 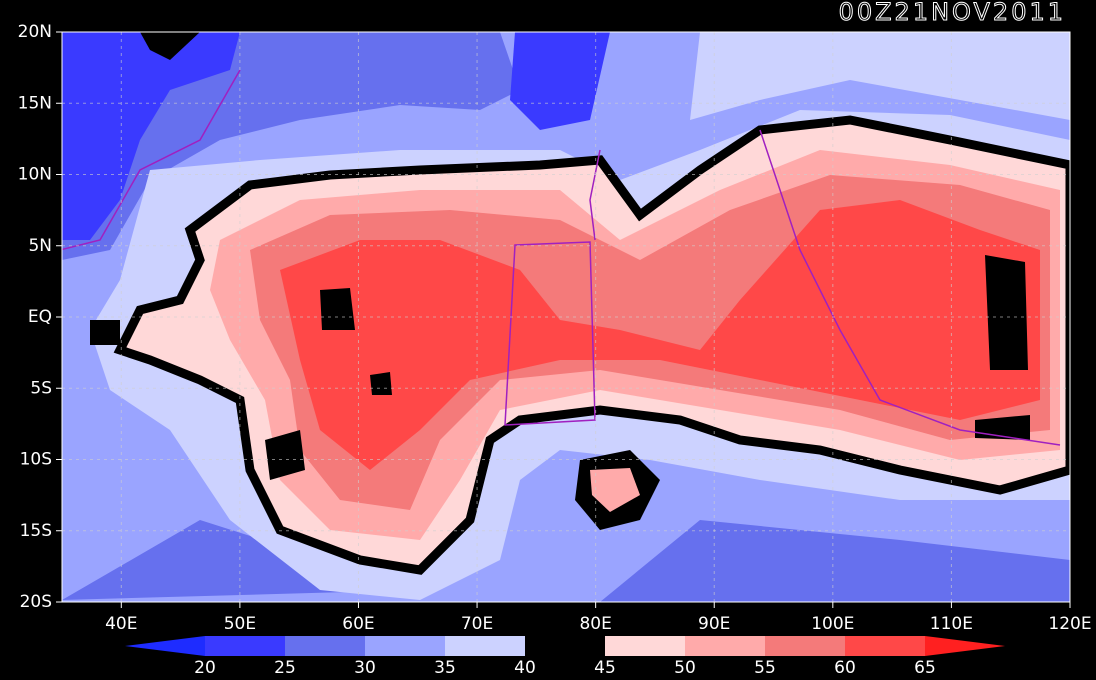 I want to click on lon-label: 110E, so click(x=951, y=624).